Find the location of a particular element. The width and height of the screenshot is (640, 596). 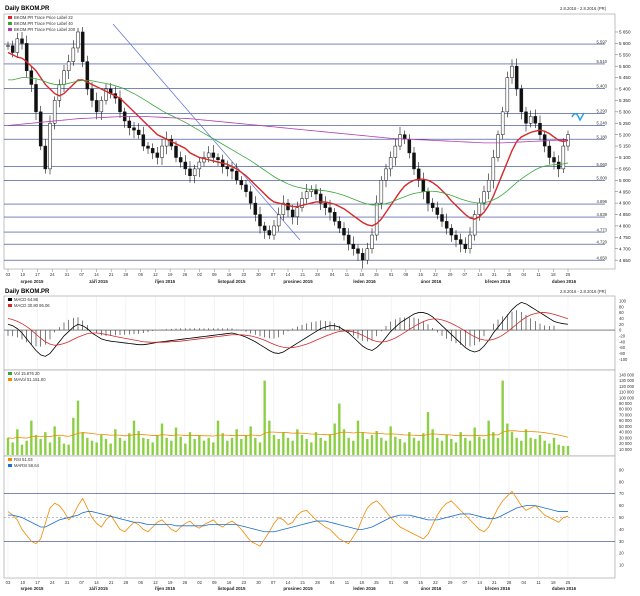

volume-ytick-label-1: 130 000 is located at coordinates (627, 380).